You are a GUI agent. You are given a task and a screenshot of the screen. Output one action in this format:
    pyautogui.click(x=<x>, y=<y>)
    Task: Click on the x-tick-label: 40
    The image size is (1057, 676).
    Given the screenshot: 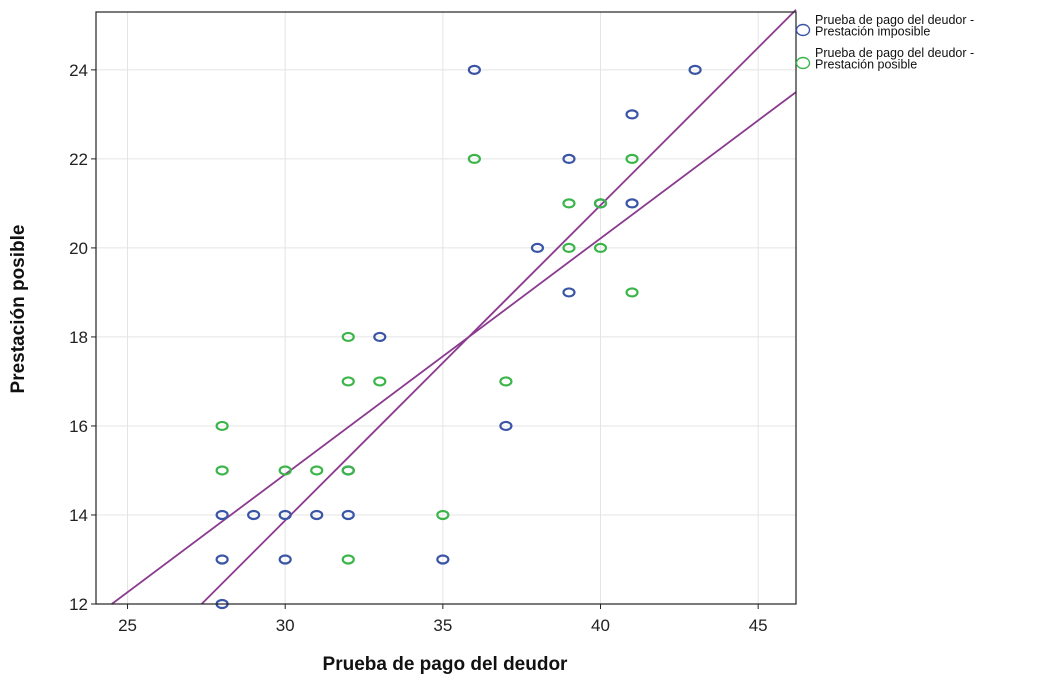 What is the action you would take?
    pyautogui.click(x=600, y=625)
    